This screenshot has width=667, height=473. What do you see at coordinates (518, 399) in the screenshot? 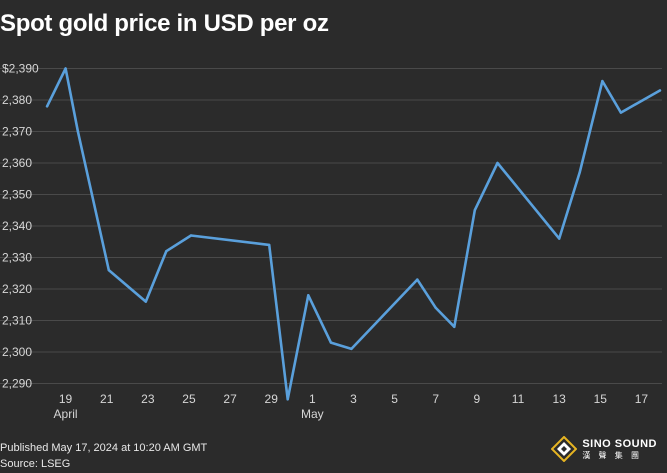
I see `x-tick-label: 11` at bounding box center [518, 399].